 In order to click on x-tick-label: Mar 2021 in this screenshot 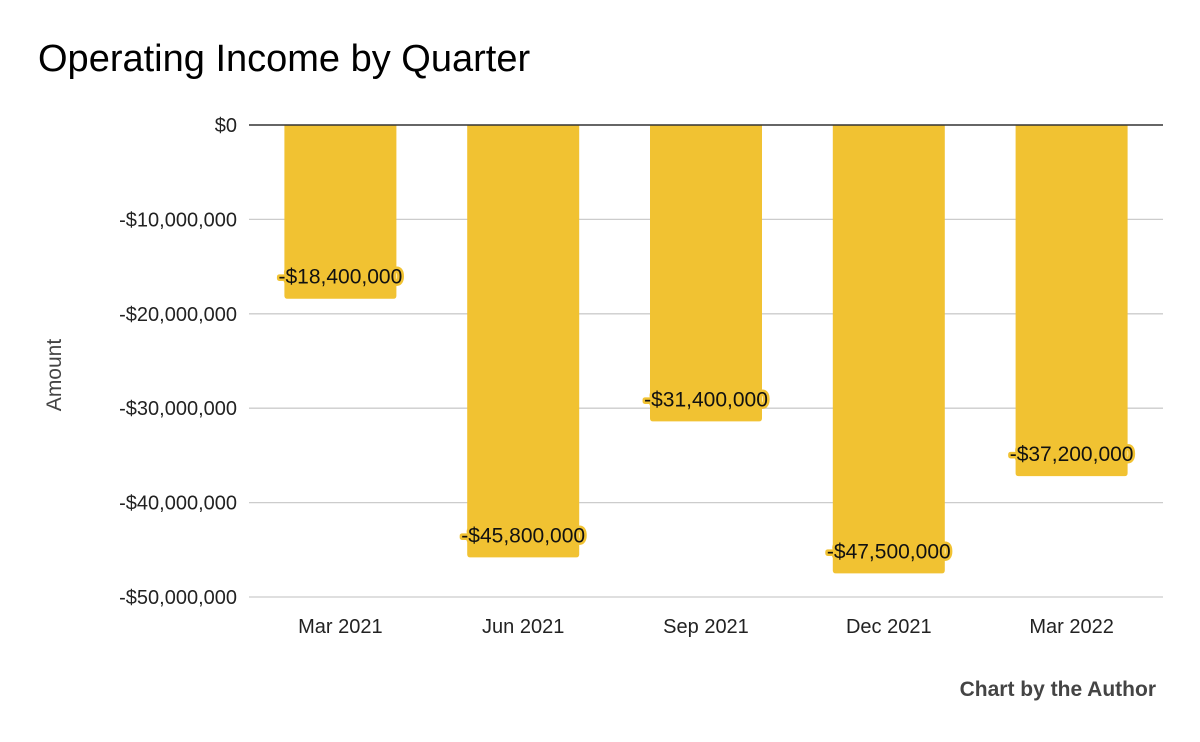, I will do `click(340, 627)`.